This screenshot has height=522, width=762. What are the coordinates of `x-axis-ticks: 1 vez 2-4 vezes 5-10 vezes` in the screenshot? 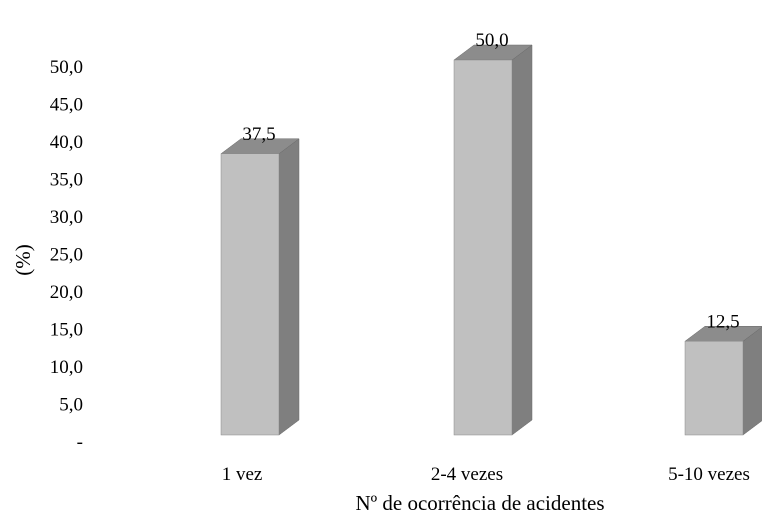 It's located at (486, 474).